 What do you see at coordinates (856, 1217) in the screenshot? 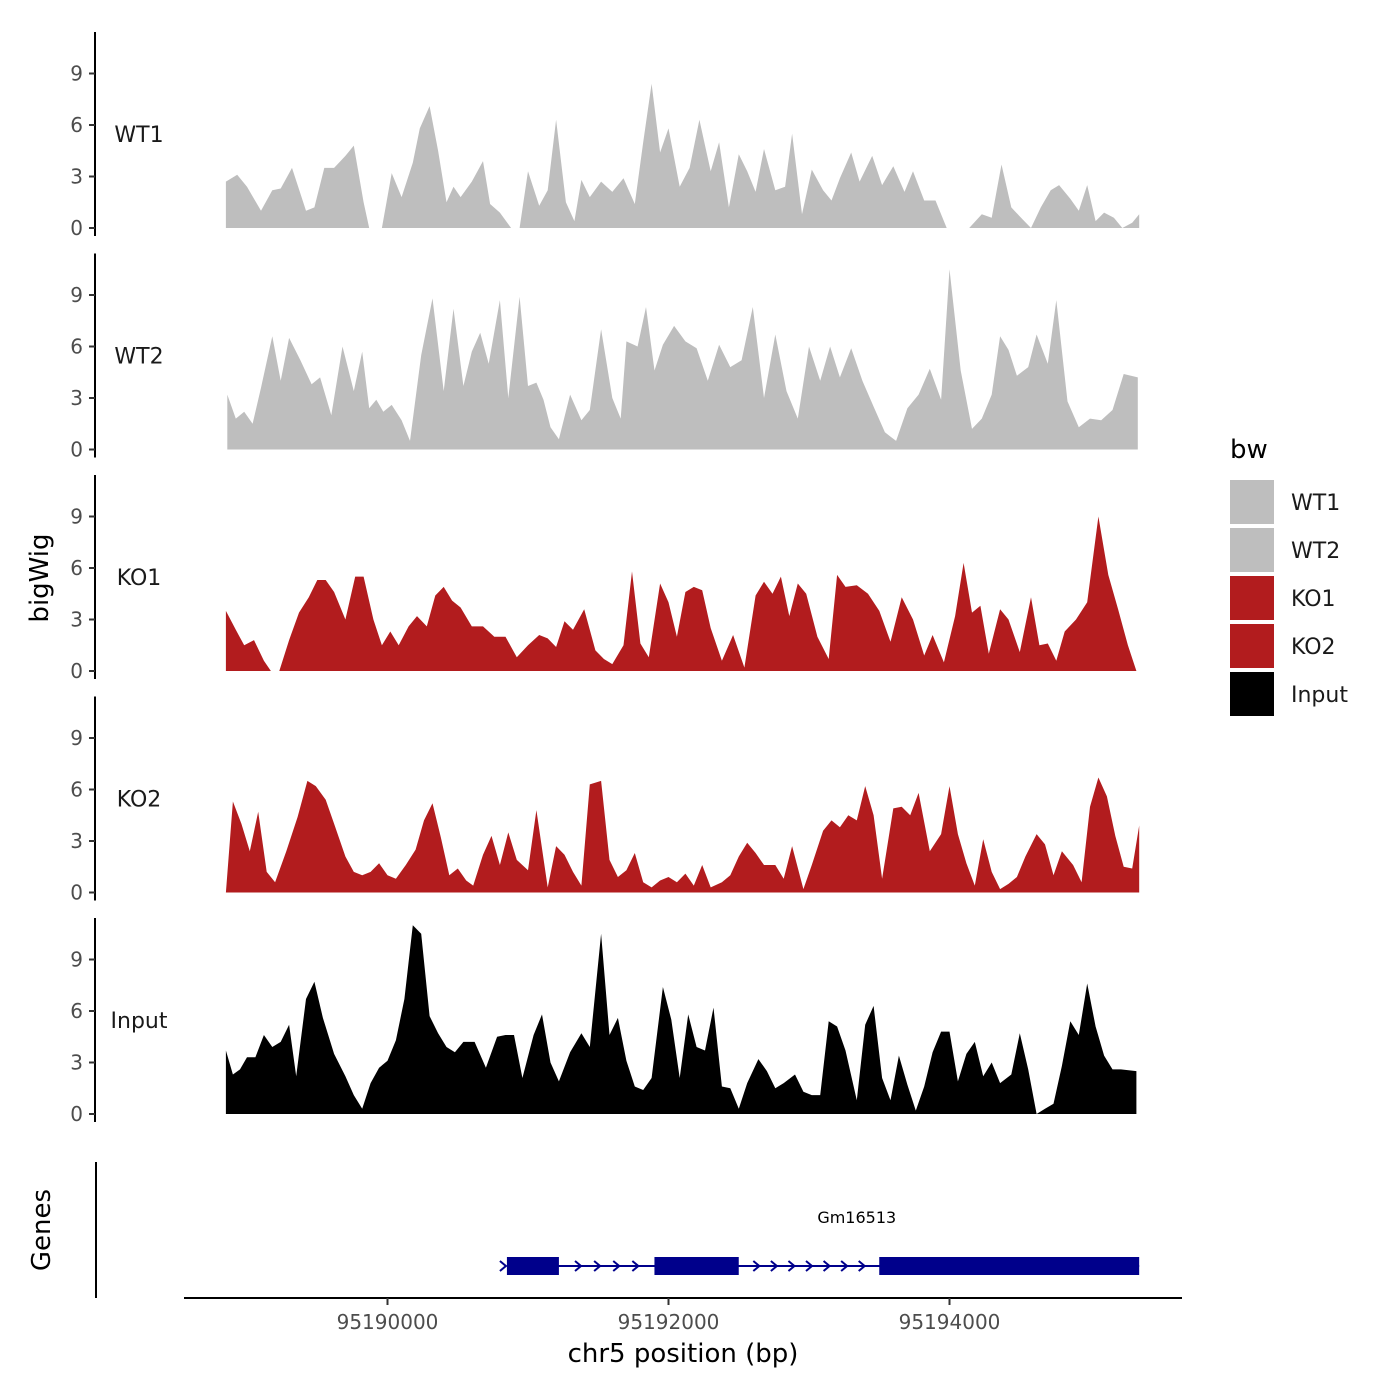
I see `gene-label: Gm16513` at bounding box center [856, 1217].